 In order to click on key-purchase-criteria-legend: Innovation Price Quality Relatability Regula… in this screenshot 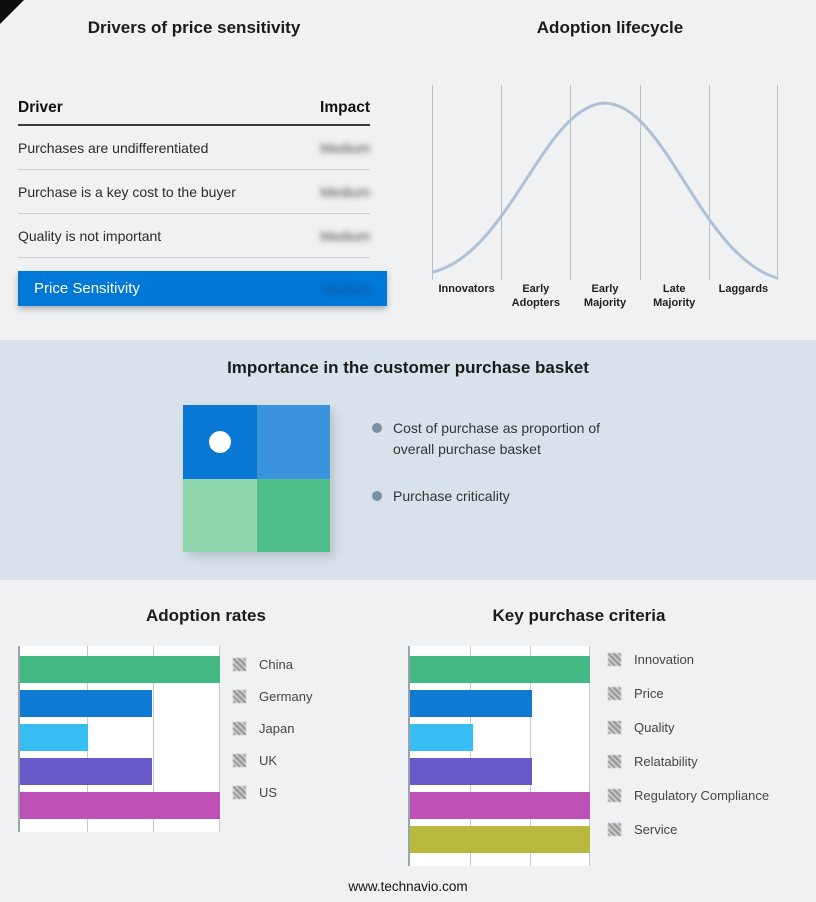, I will do `click(688, 744)`.